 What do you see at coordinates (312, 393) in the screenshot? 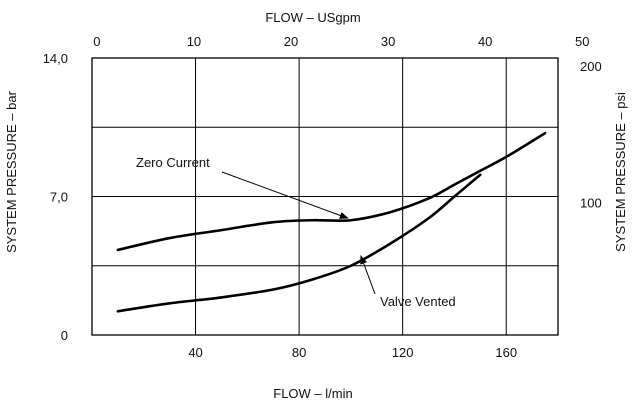
I see `x-axis-title-bottom: FLOW – l/min` at bounding box center [312, 393].